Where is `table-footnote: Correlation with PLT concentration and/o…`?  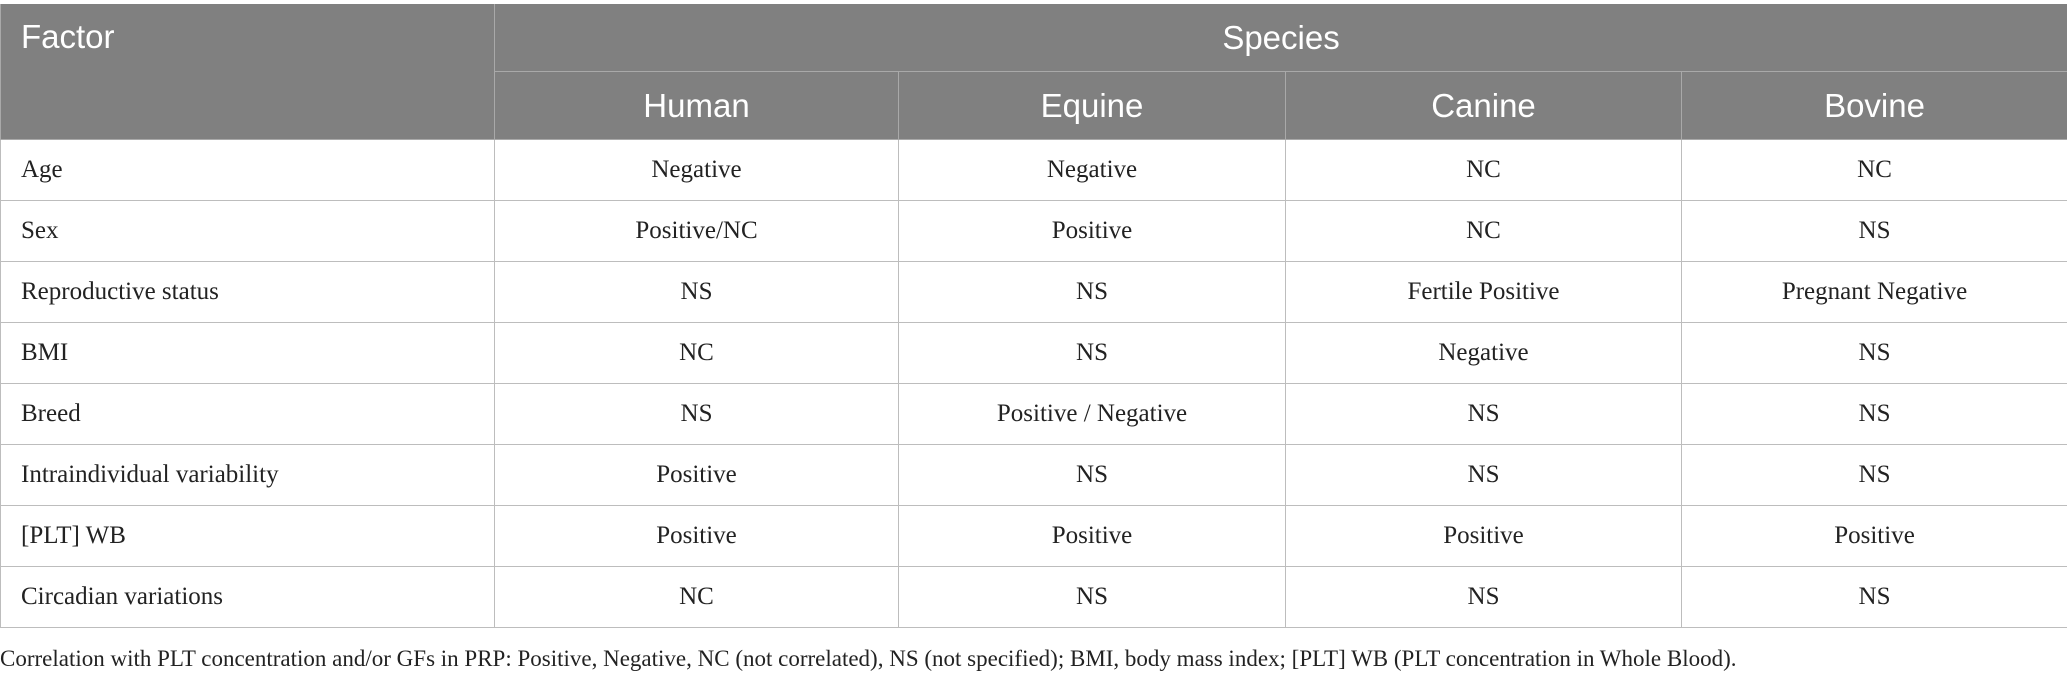 table-footnote: Correlation with PLT concentration and/o… is located at coordinates (868, 658).